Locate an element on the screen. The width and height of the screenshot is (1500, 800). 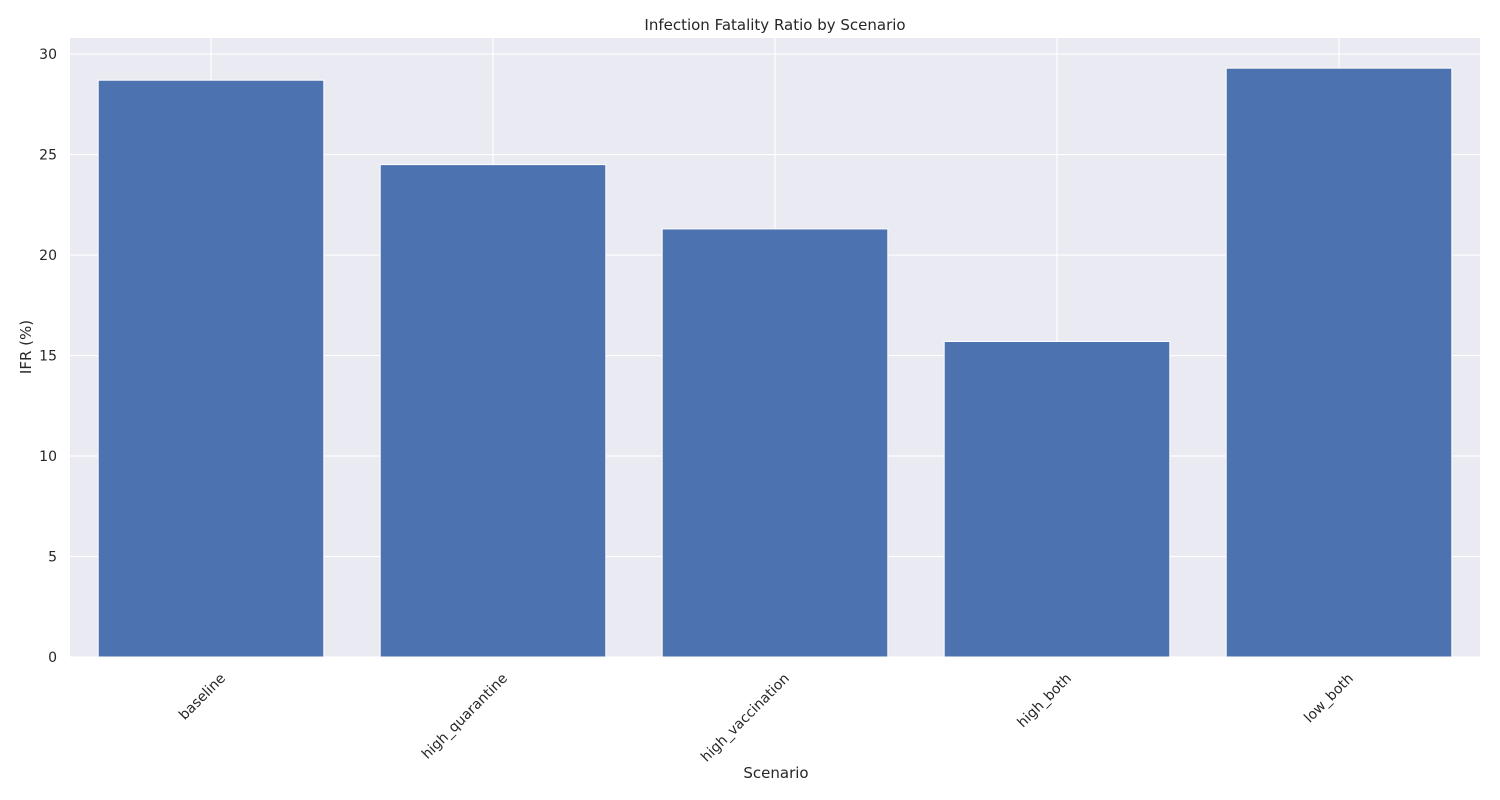
y-tick-label: 5 is located at coordinates (52, 558).